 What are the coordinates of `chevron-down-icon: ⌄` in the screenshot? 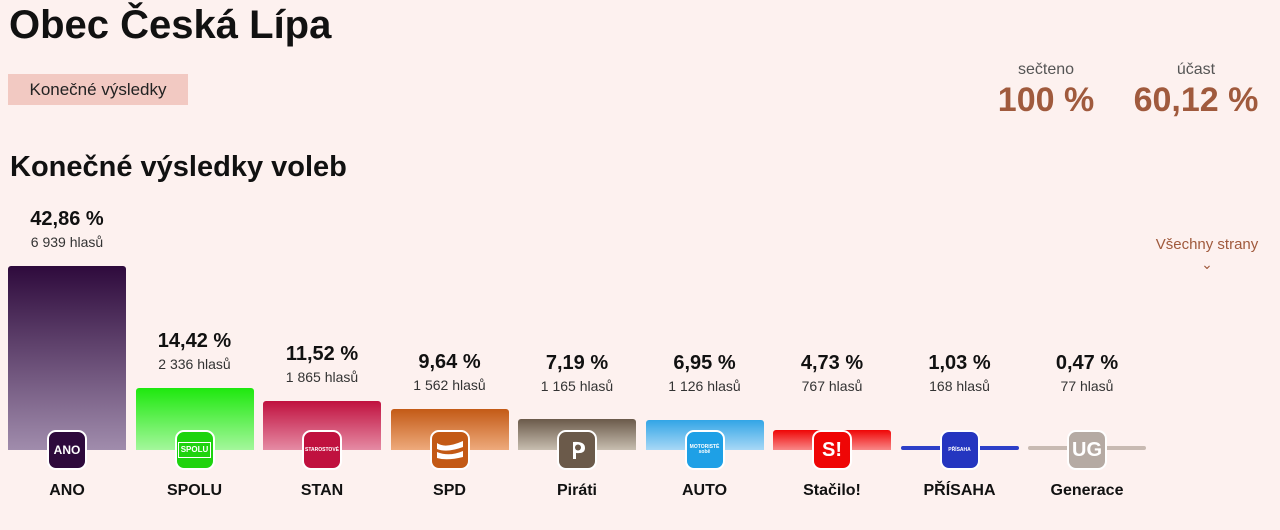 It's located at (1207, 264).